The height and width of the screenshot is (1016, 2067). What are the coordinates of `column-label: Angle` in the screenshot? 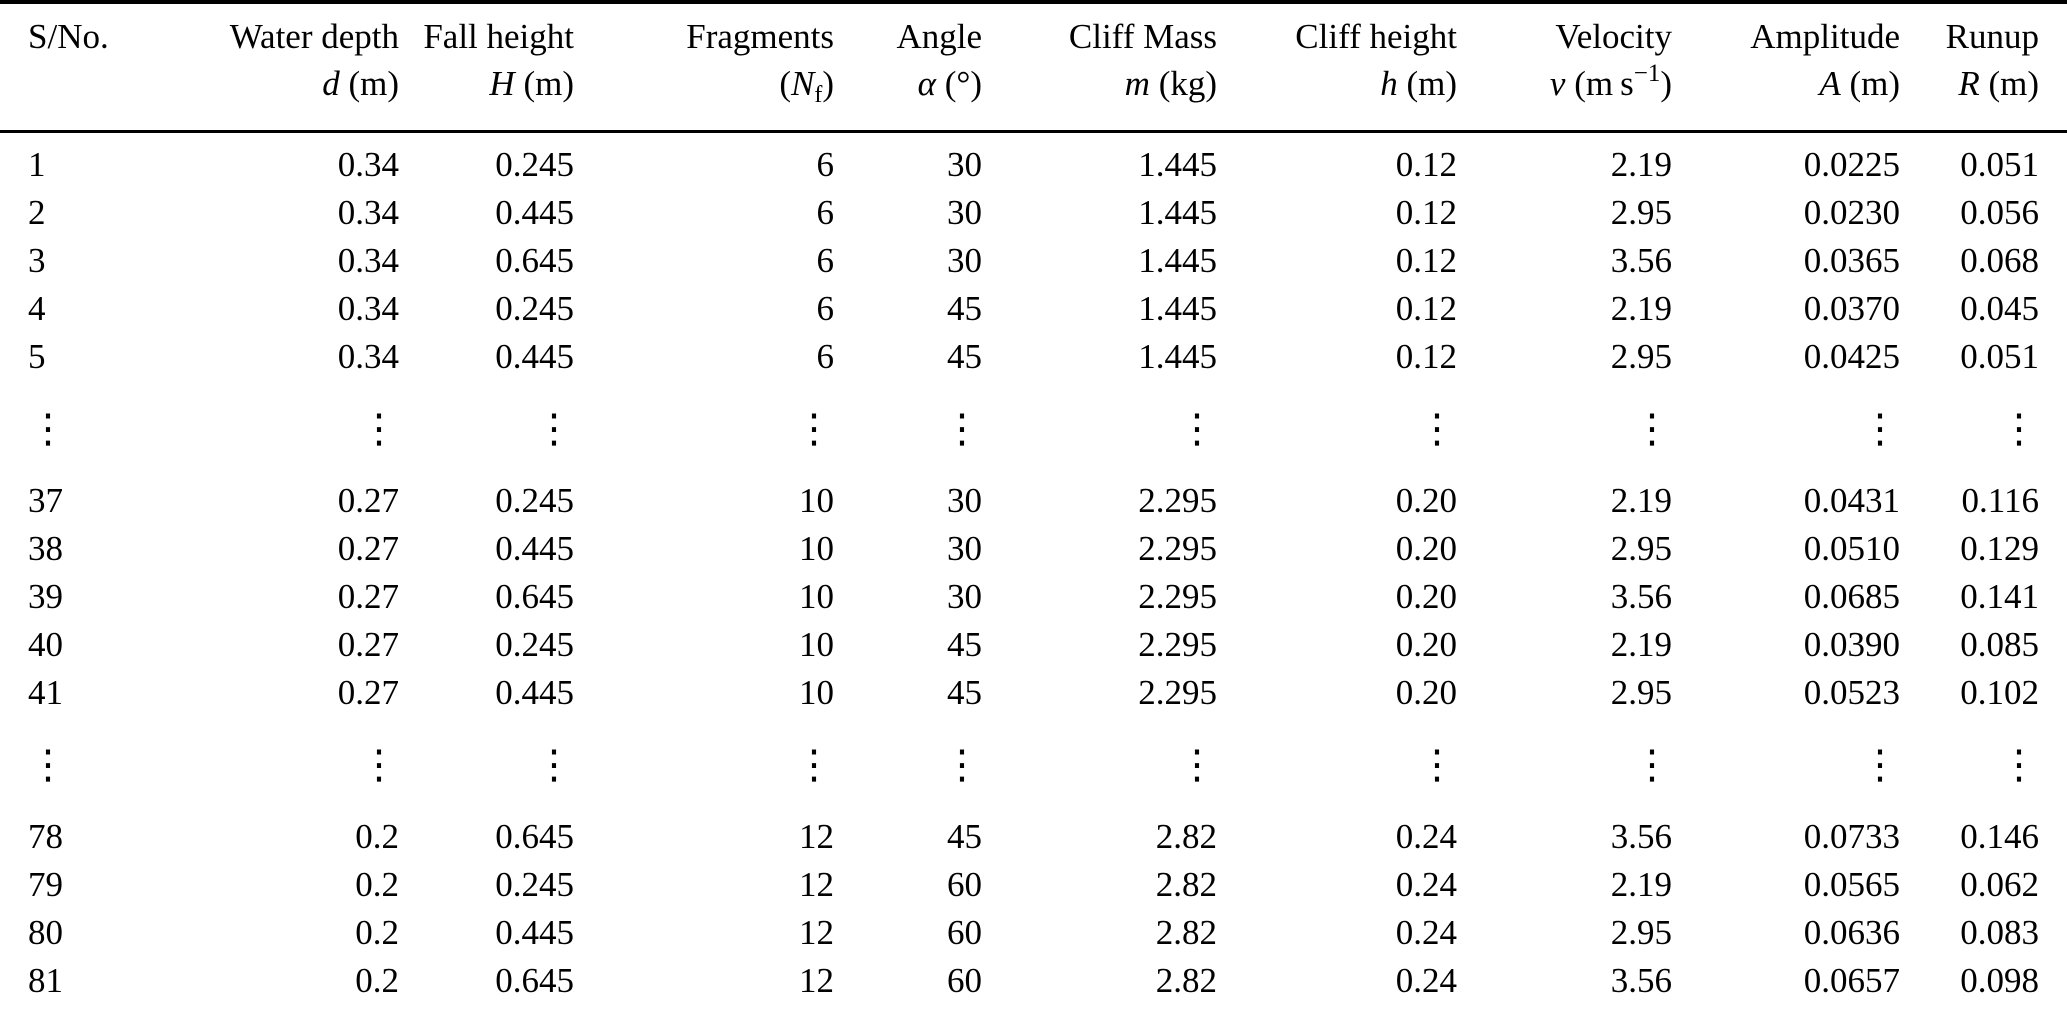 It's located at (939, 36).